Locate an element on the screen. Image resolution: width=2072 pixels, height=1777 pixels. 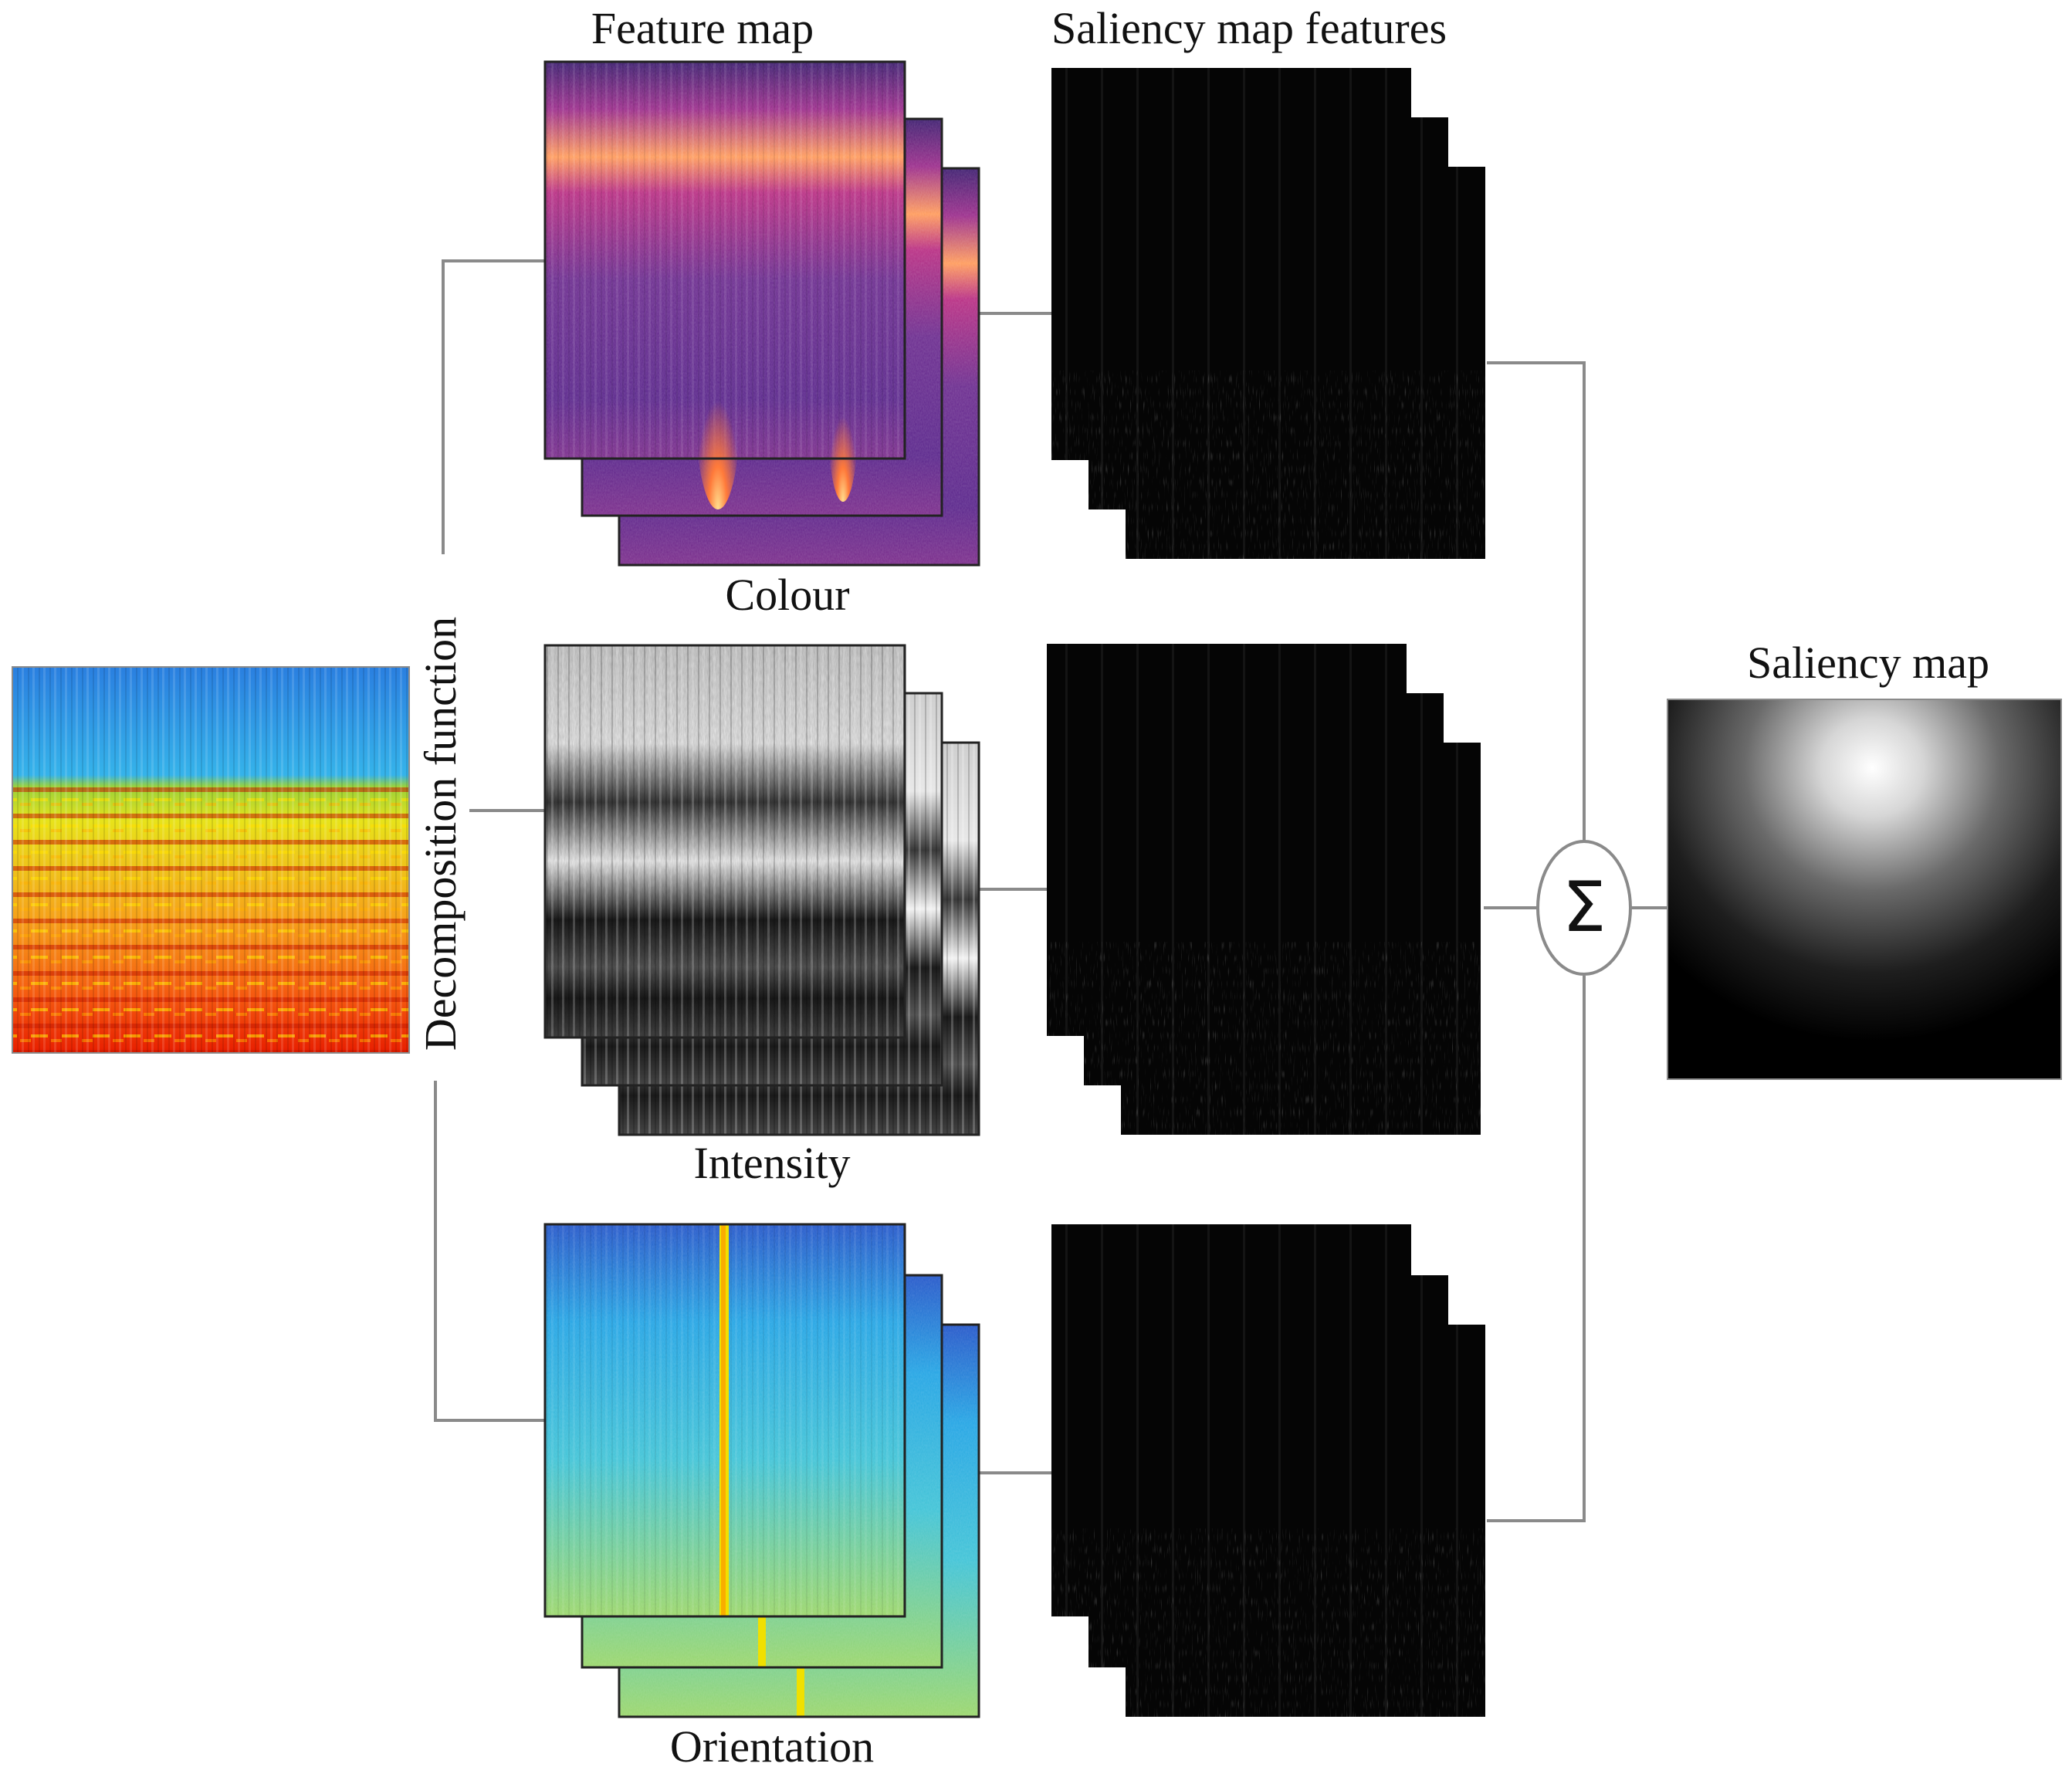
colour-label: Colour is located at coordinates (787, 595).